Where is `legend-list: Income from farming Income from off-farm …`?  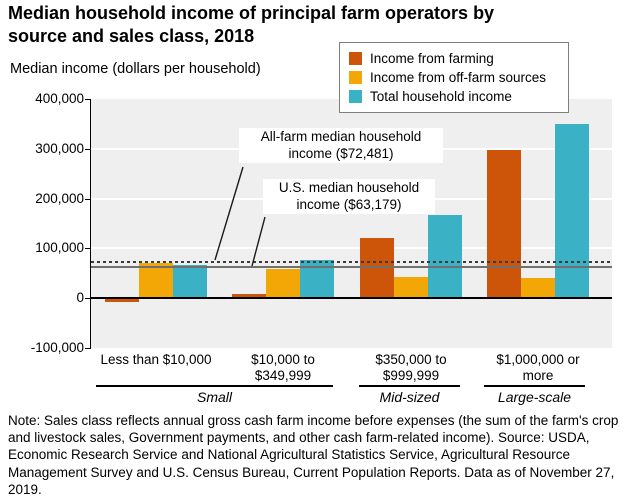 legend-list: Income from farming Income from off-farm … is located at coordinates (454, 77).